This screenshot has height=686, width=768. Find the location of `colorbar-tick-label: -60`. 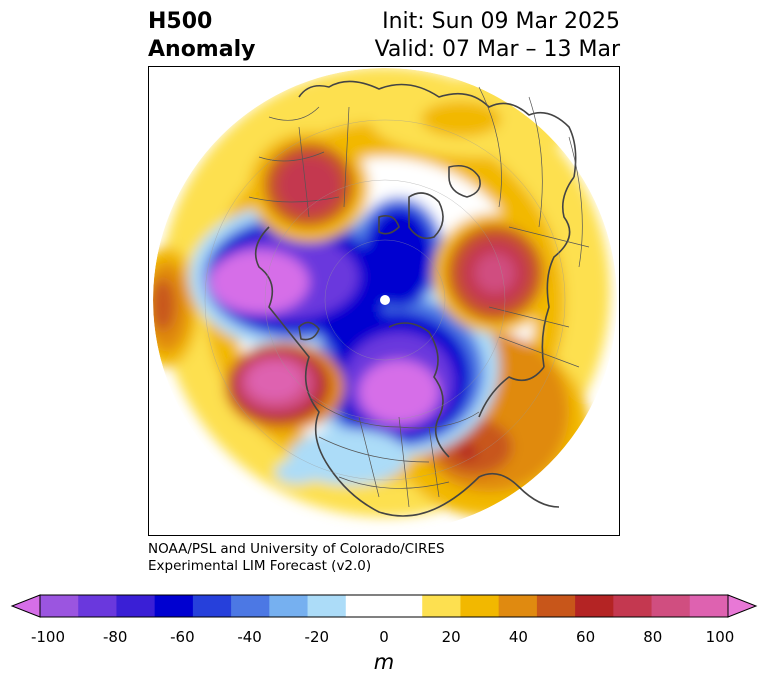

colorbar-tick-label: -60 is located at coordinates (182, 637).